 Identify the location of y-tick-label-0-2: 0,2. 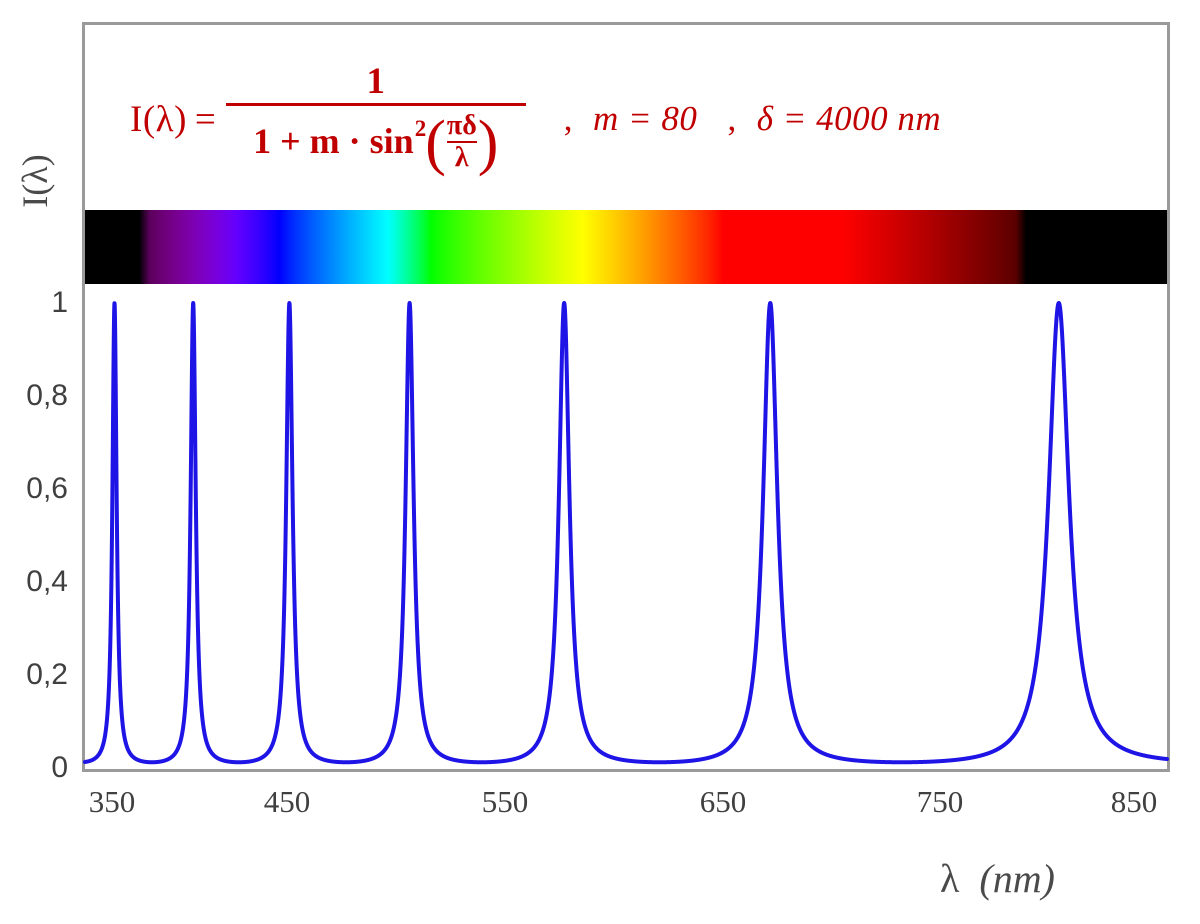
(47, 674).